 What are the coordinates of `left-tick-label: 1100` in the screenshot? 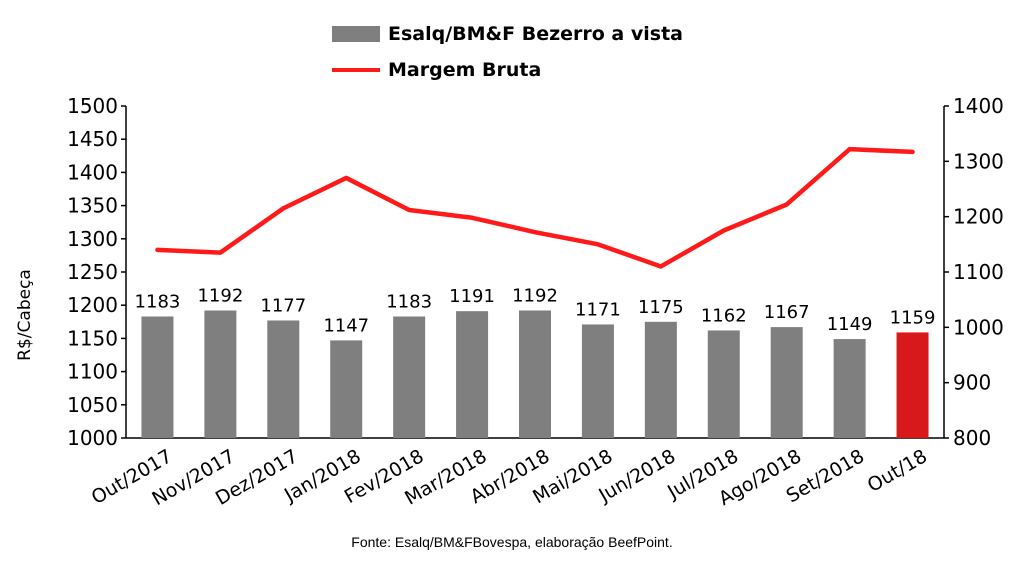 It's located at (92, 372).